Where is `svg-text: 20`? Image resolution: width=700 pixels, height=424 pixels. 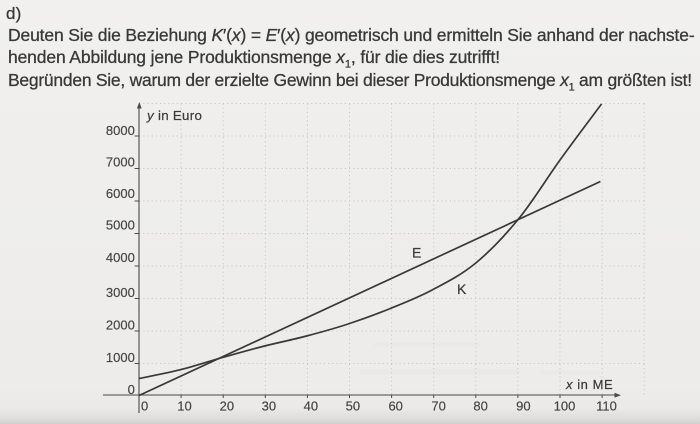
svg-text: 20 is located at coordinates (227, 405).